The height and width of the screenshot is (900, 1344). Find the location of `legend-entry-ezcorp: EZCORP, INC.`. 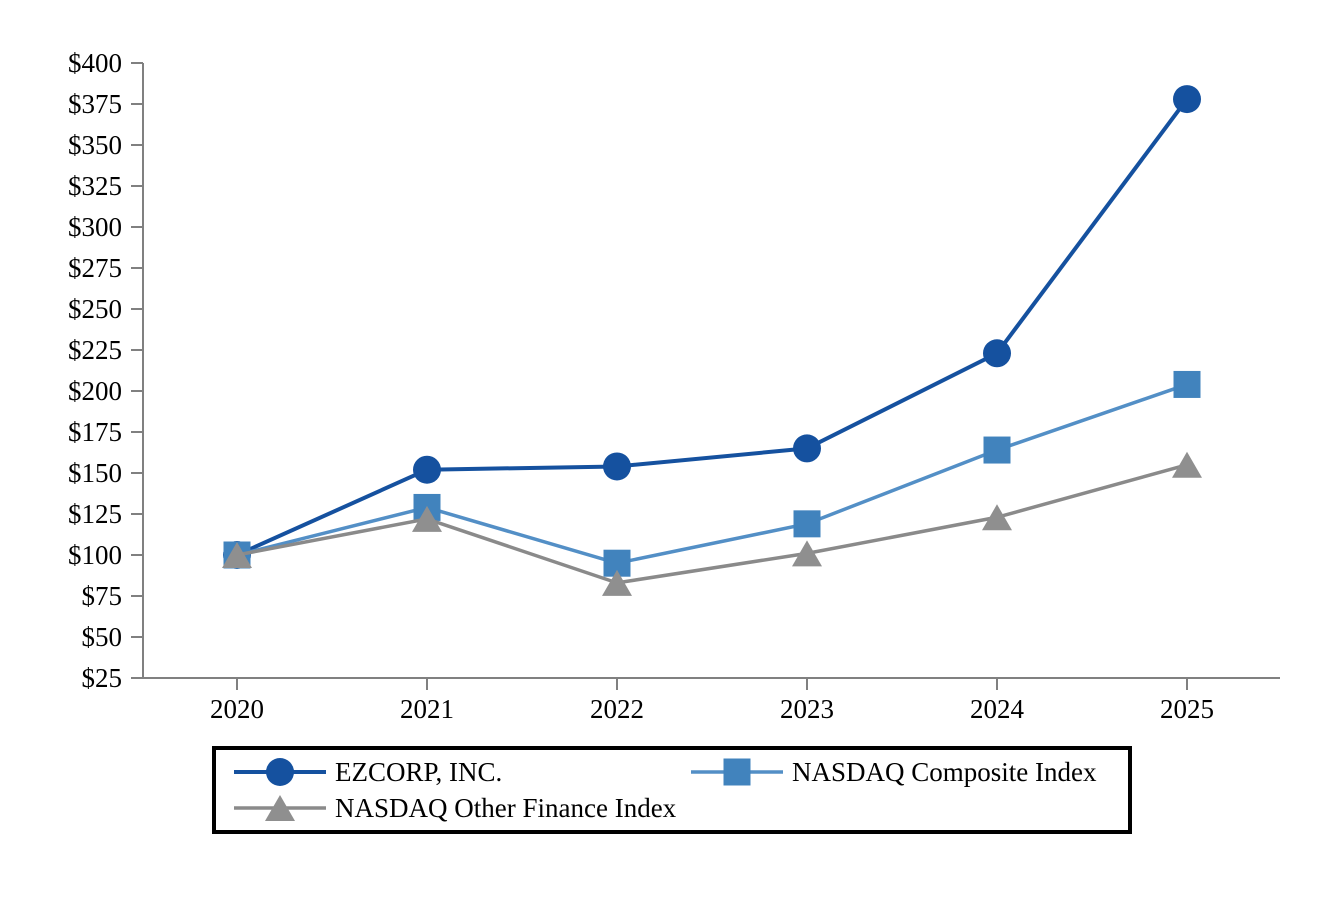

legend-entry-ezcorp: EZCORP, INC. is located at coordinates (367, 772).